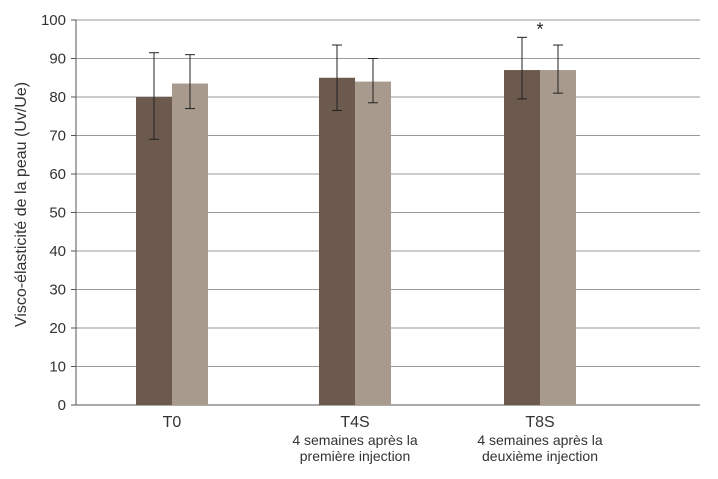  I want to click on y-tick-label: 80, so click(57, 97).